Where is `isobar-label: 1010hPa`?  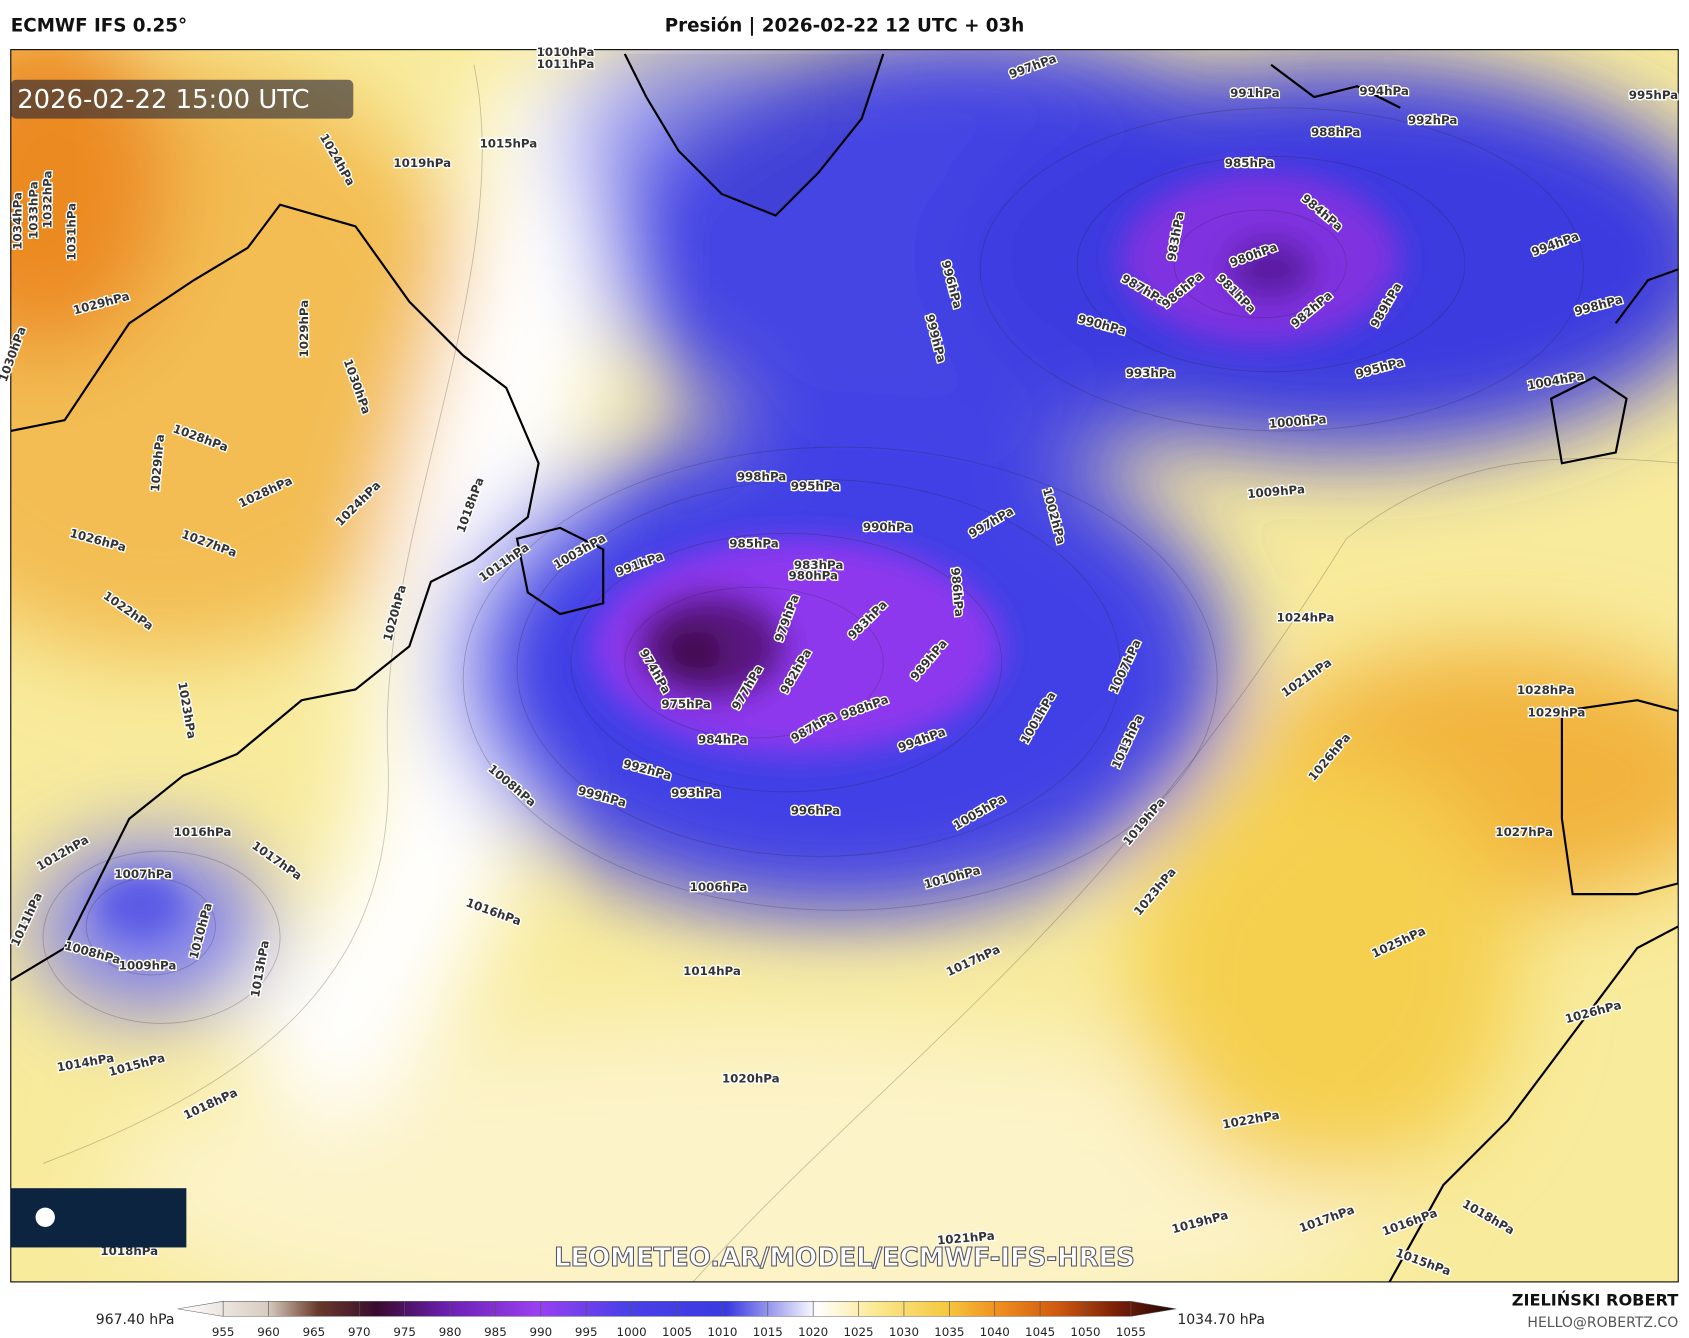 isobar-label: 1010hPa is located at coordinates (566, 52).